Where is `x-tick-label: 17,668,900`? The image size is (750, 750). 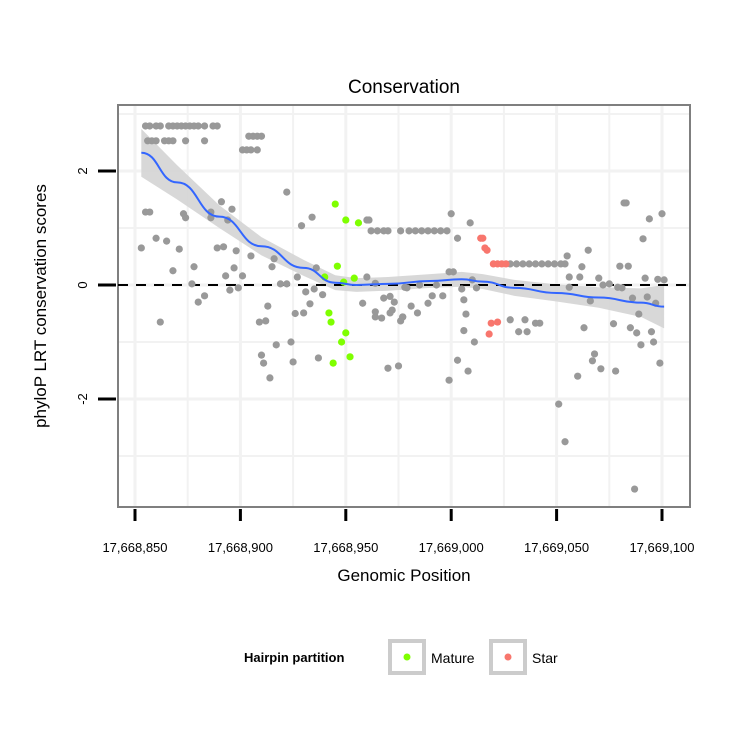
x-tick-label: 17,668,900 is located at coordinates (240, 547).